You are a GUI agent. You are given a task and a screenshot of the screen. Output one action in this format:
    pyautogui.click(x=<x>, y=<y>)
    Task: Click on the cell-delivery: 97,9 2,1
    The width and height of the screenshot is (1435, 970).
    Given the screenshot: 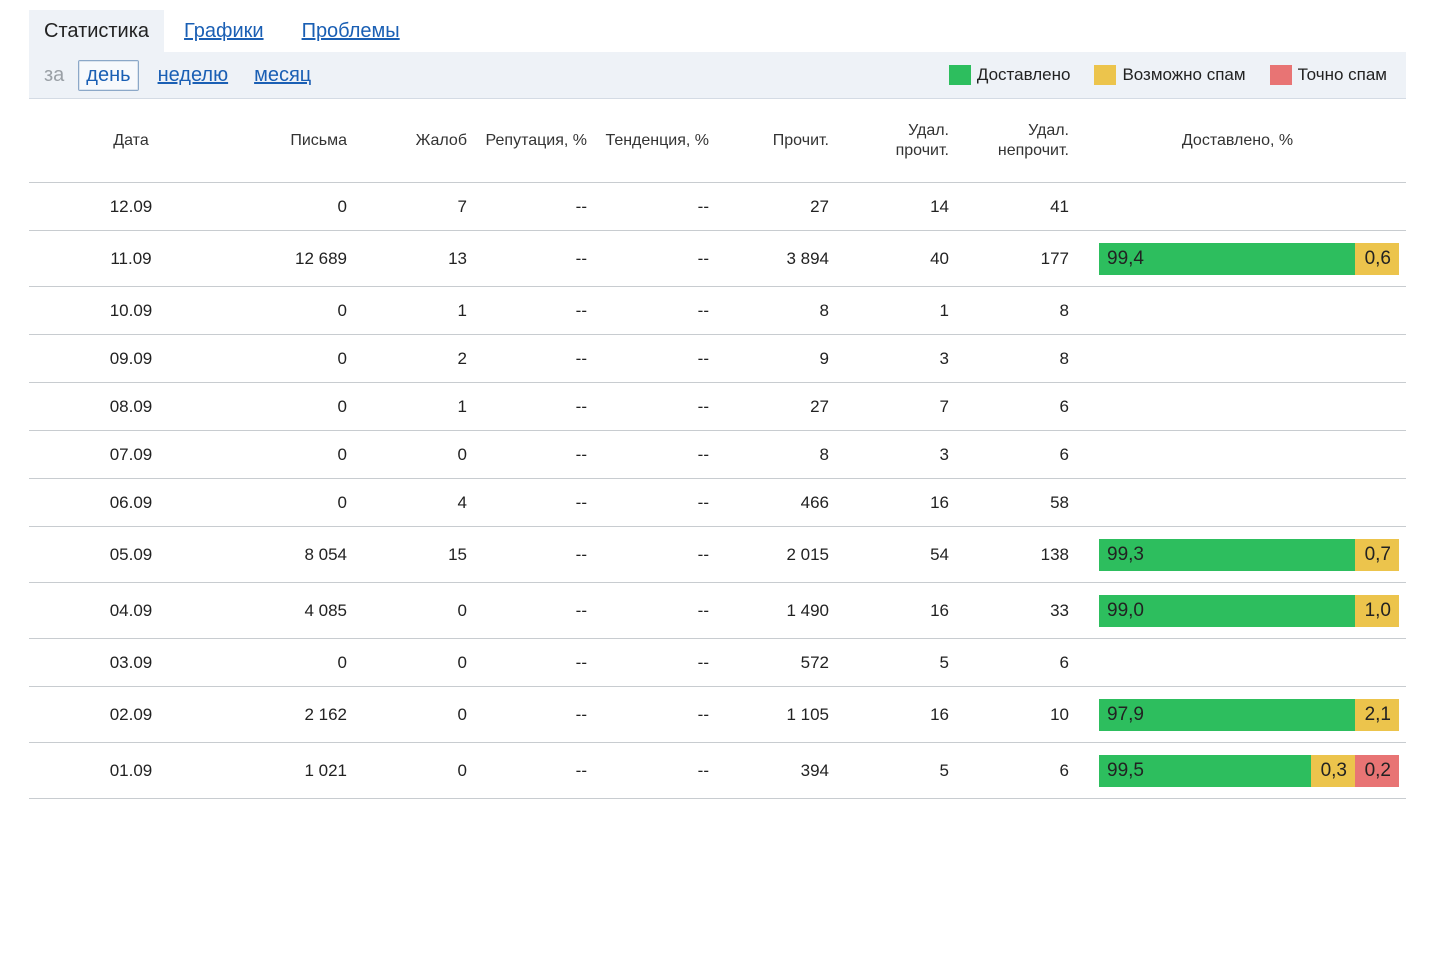 What is the action you would take?
    pyautogui.click(x=1237, y=714)
    